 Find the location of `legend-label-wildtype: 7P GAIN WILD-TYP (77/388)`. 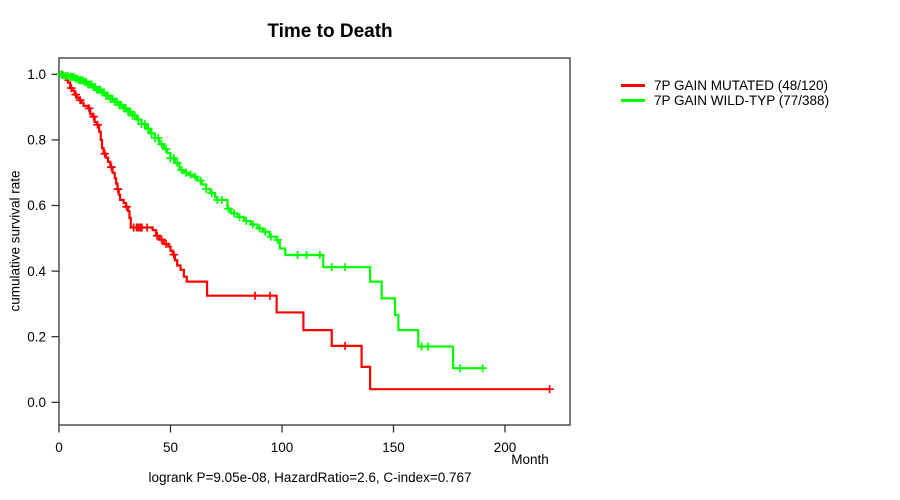

legend-label-wildtype: 7P GAIN WILD-TYP (77/388) is located at coordinates (742, 100).